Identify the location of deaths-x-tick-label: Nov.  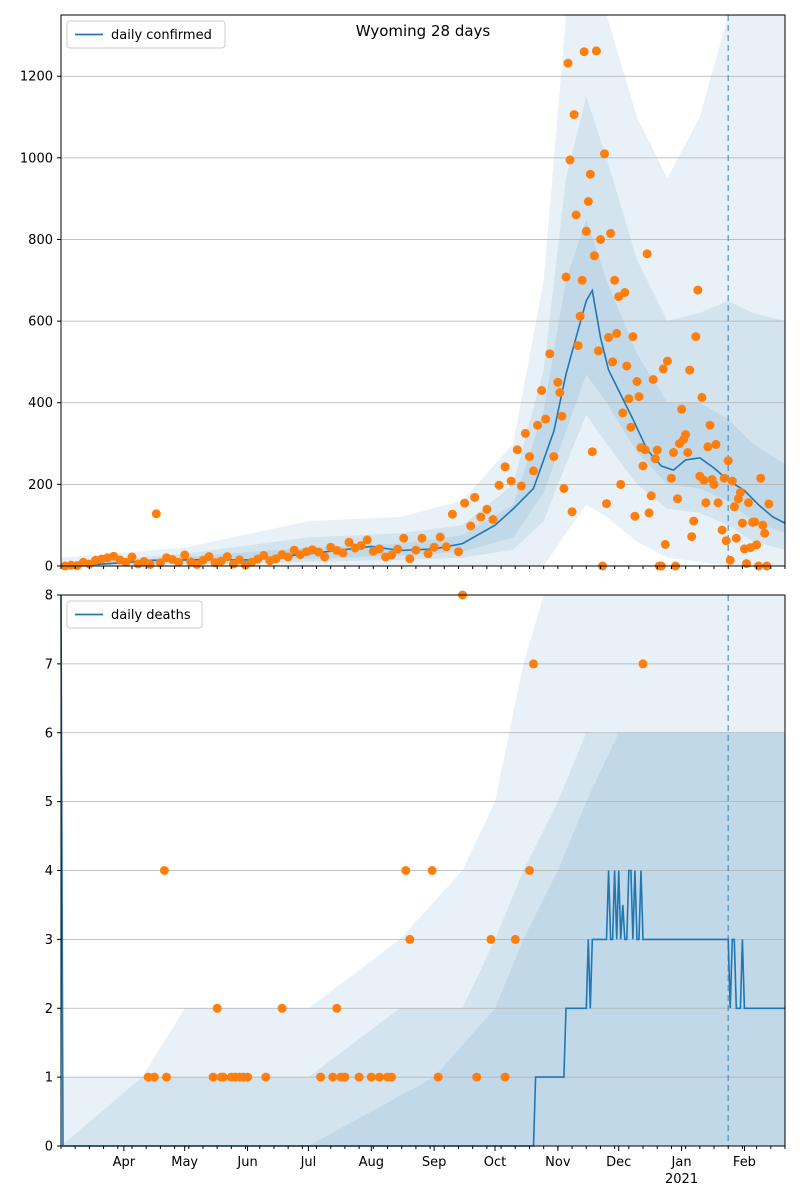
(558, 1162).